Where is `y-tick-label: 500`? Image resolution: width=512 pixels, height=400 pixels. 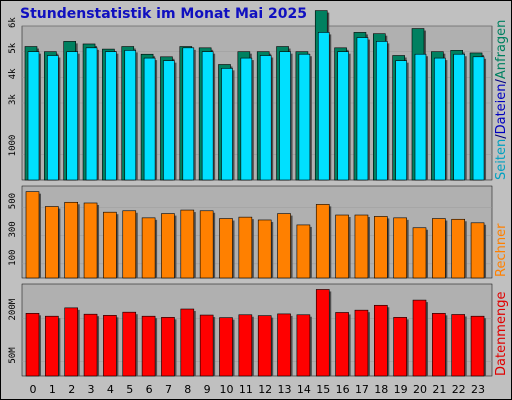
y-tick-label: 500 is located at coordinates (13, 201).